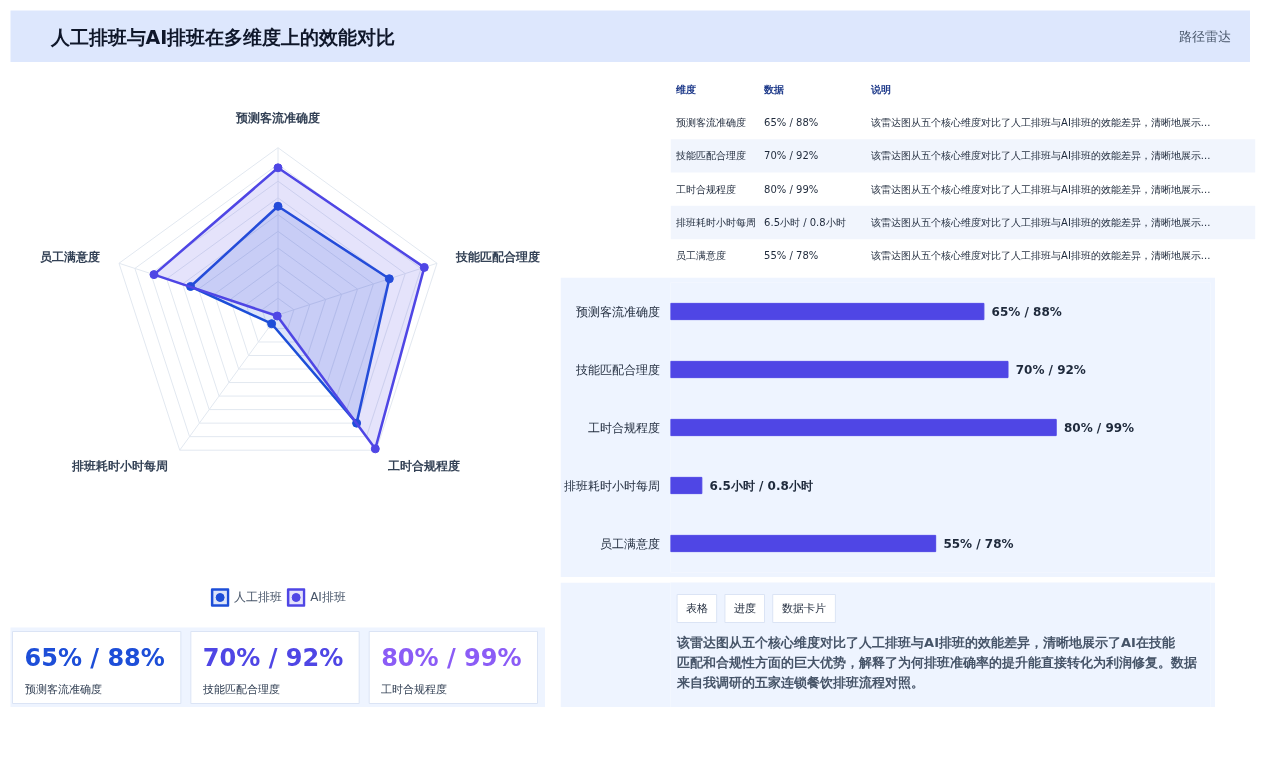  I want to click on y-tick-label: 排班耗时小时每周, so click(611, 485).